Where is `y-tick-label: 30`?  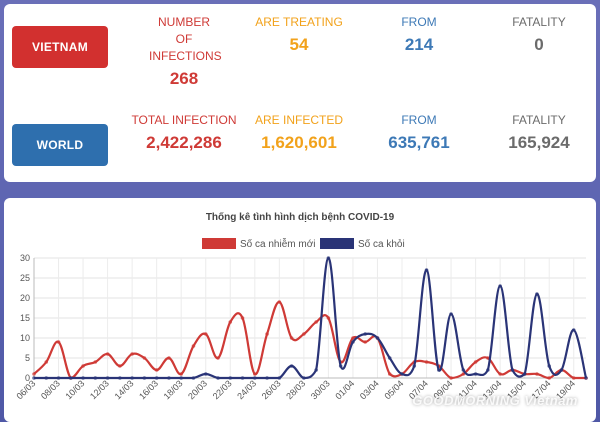
y-tick-label: 30 is located at coordinates (25, 258).